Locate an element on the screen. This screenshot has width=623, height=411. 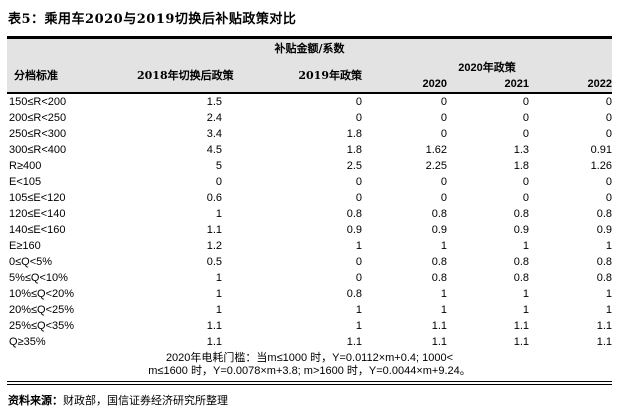
table-row: 140≤E<160 1.1 0.9 0.9 0.9 0.9 is located at coordinates (309, 230).